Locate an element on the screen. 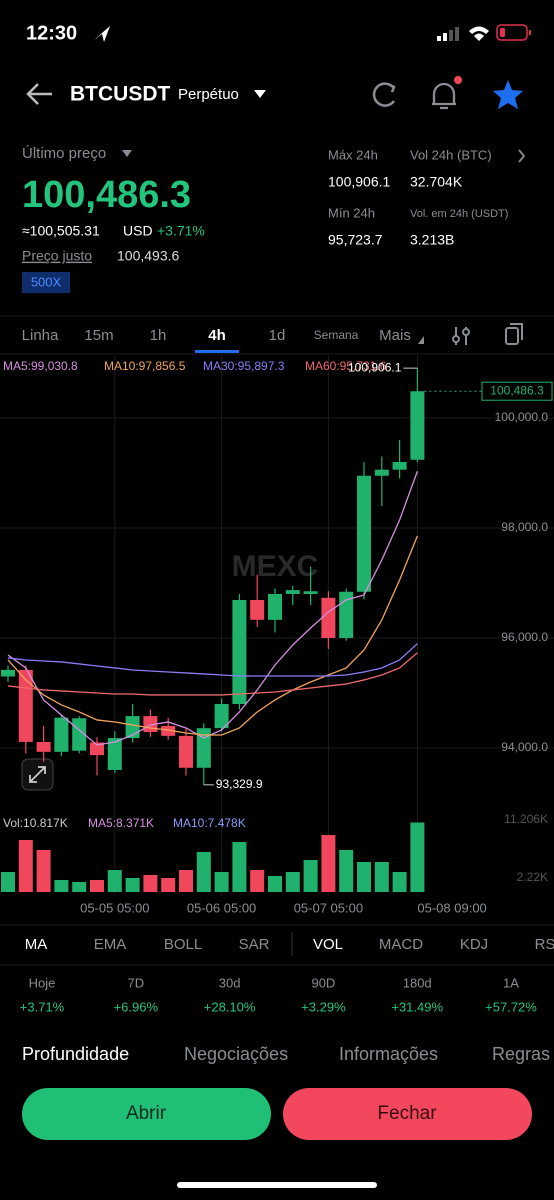  home-indicator is located at coordinates (277, 1185).